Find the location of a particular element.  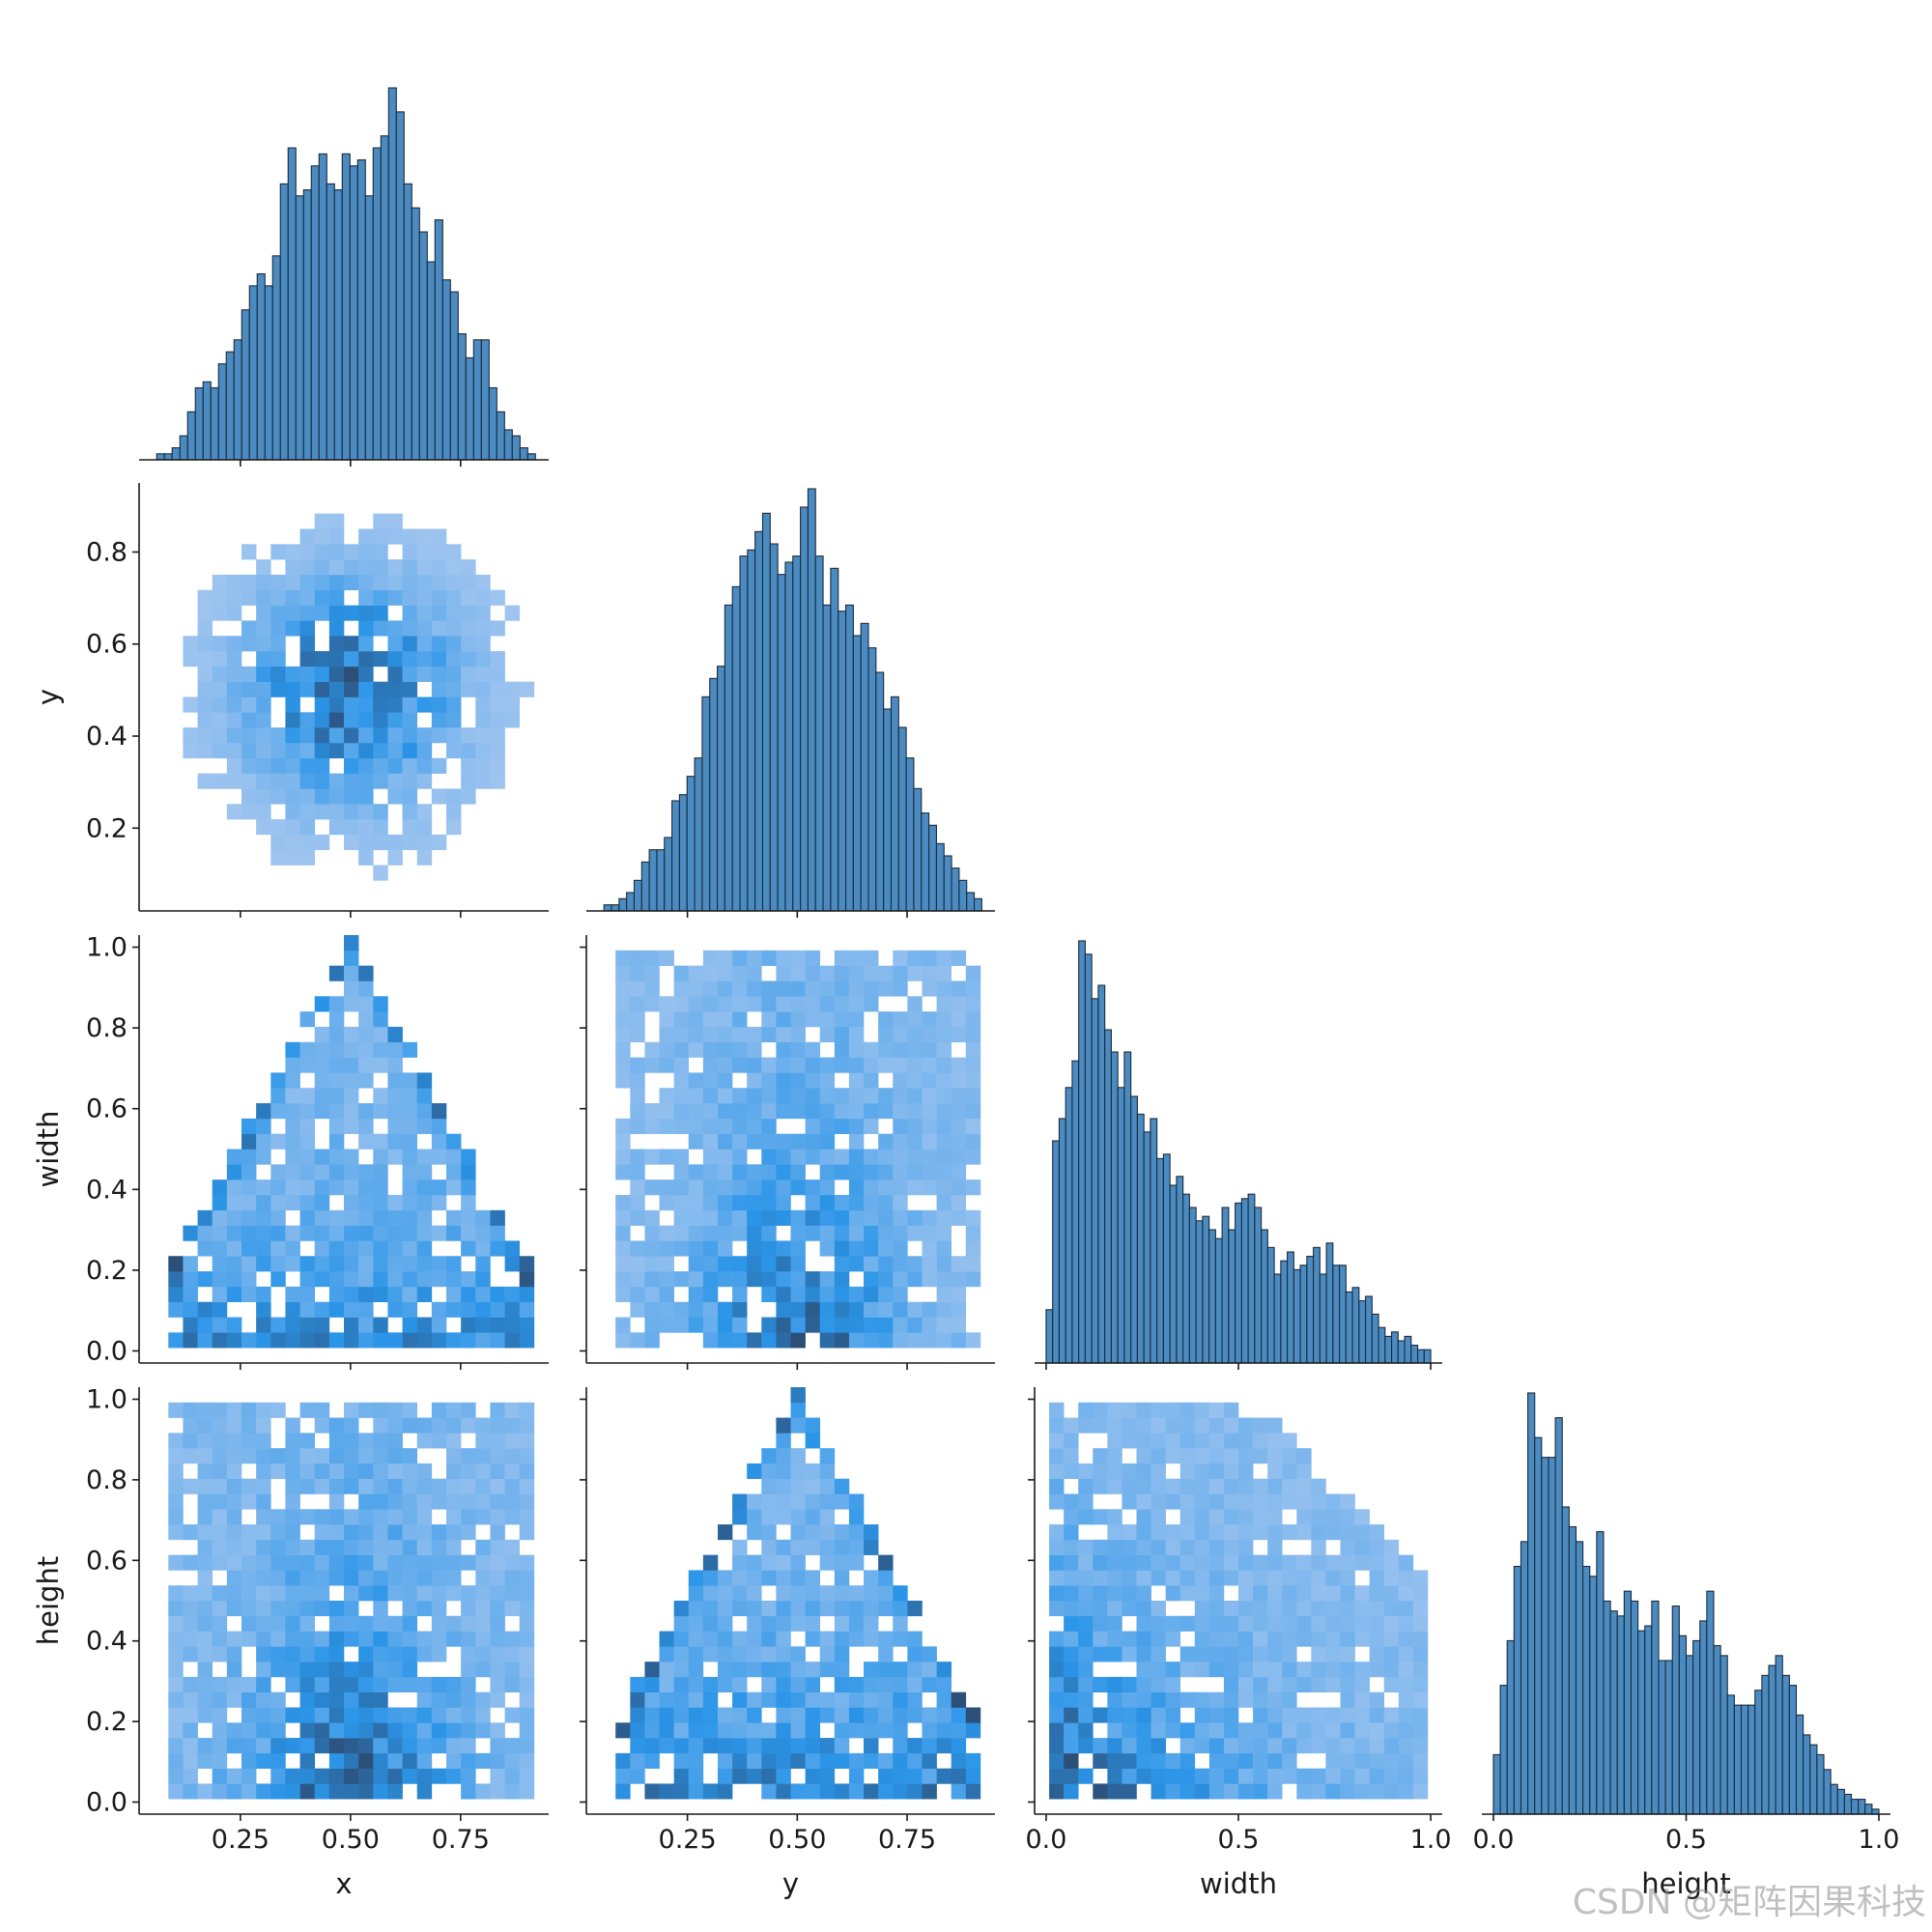

hist-bar-width is located at coordinates (1166, 1258).